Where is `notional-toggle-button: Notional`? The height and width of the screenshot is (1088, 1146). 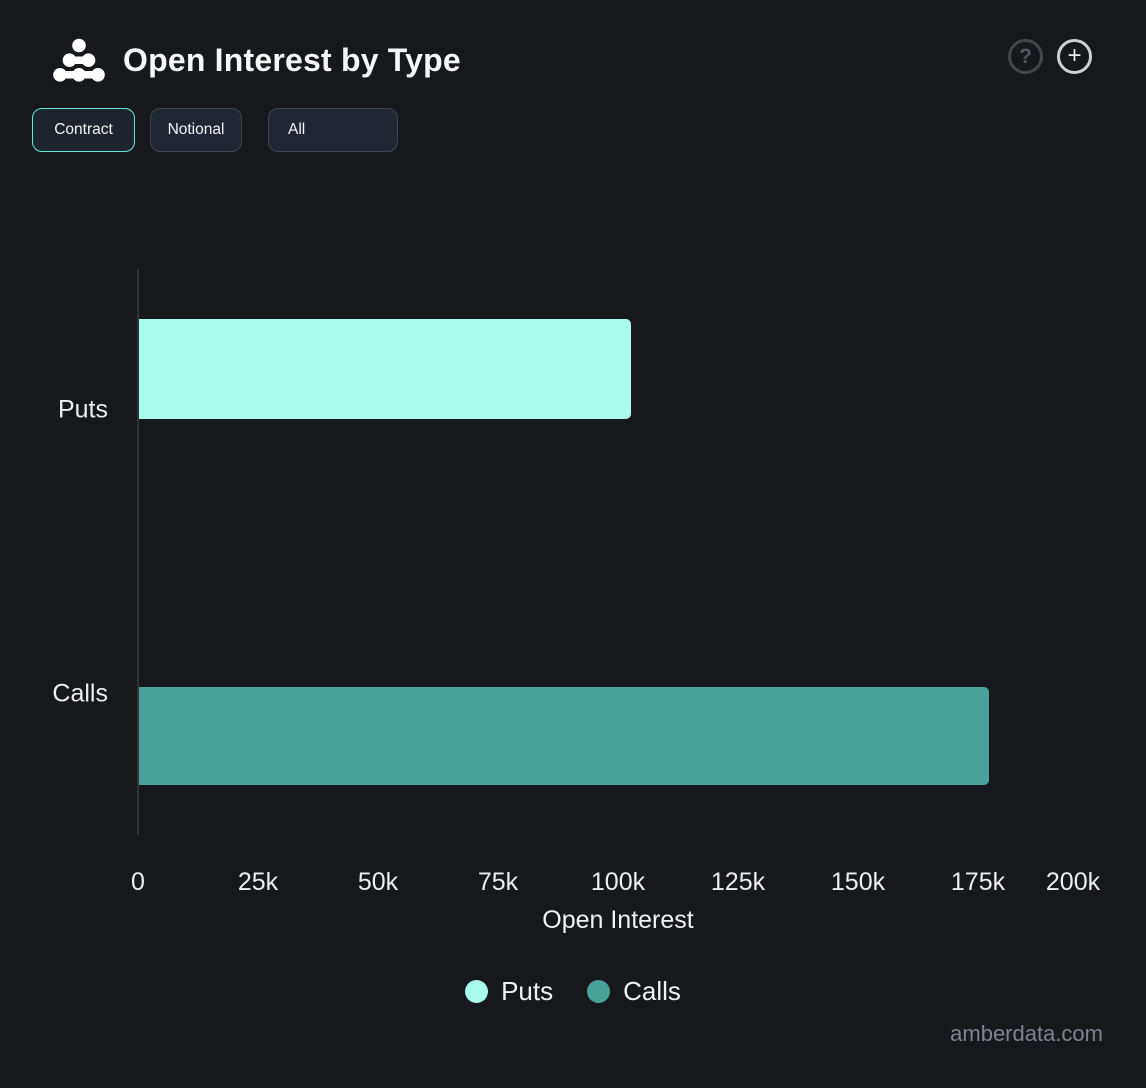 notional-toggle-button: Notional is located at coordinates (196, 130).